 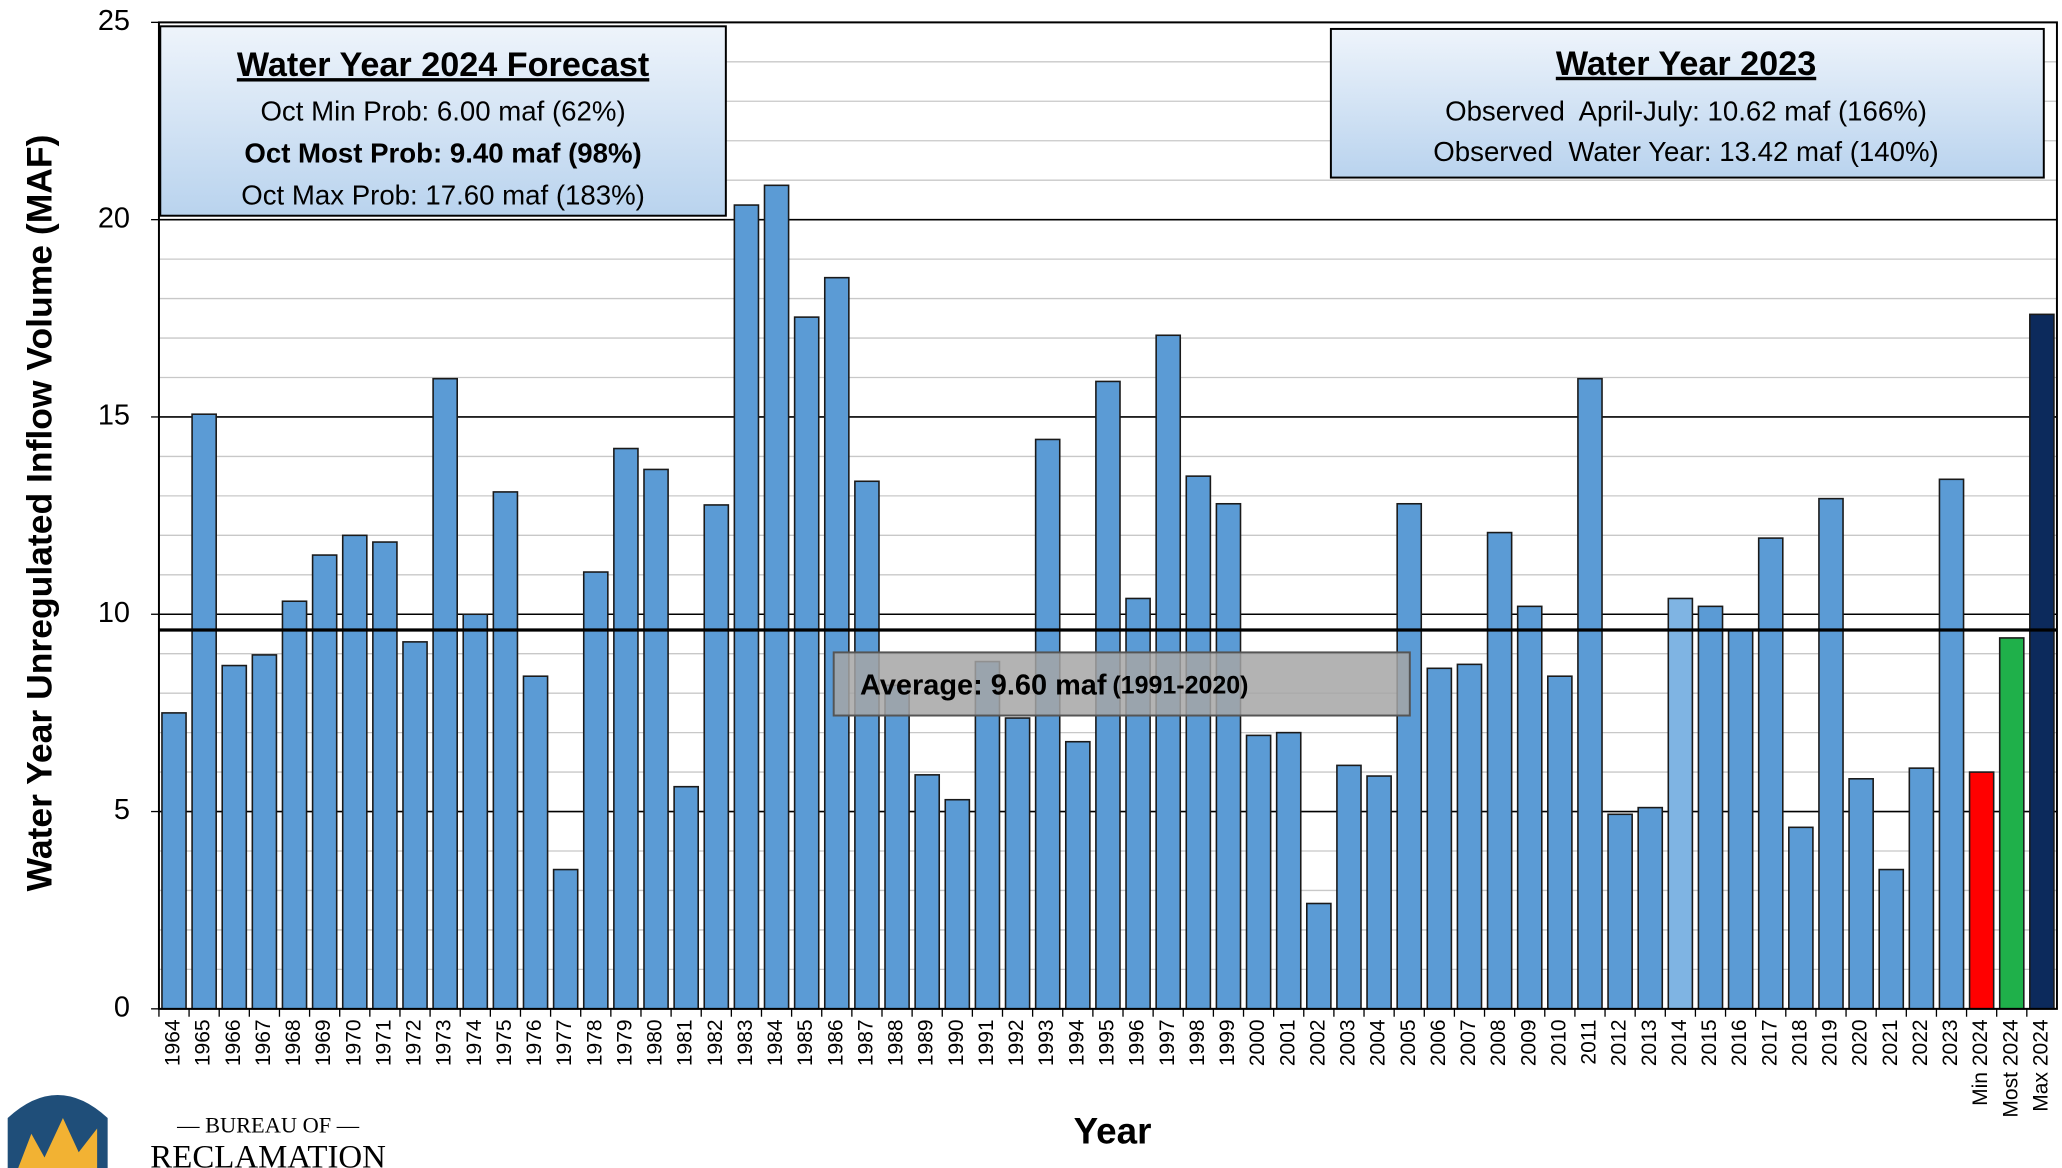 I want to click on logo: — BUREAU OF — RECLAMATION, so click(x=196, y=1131).